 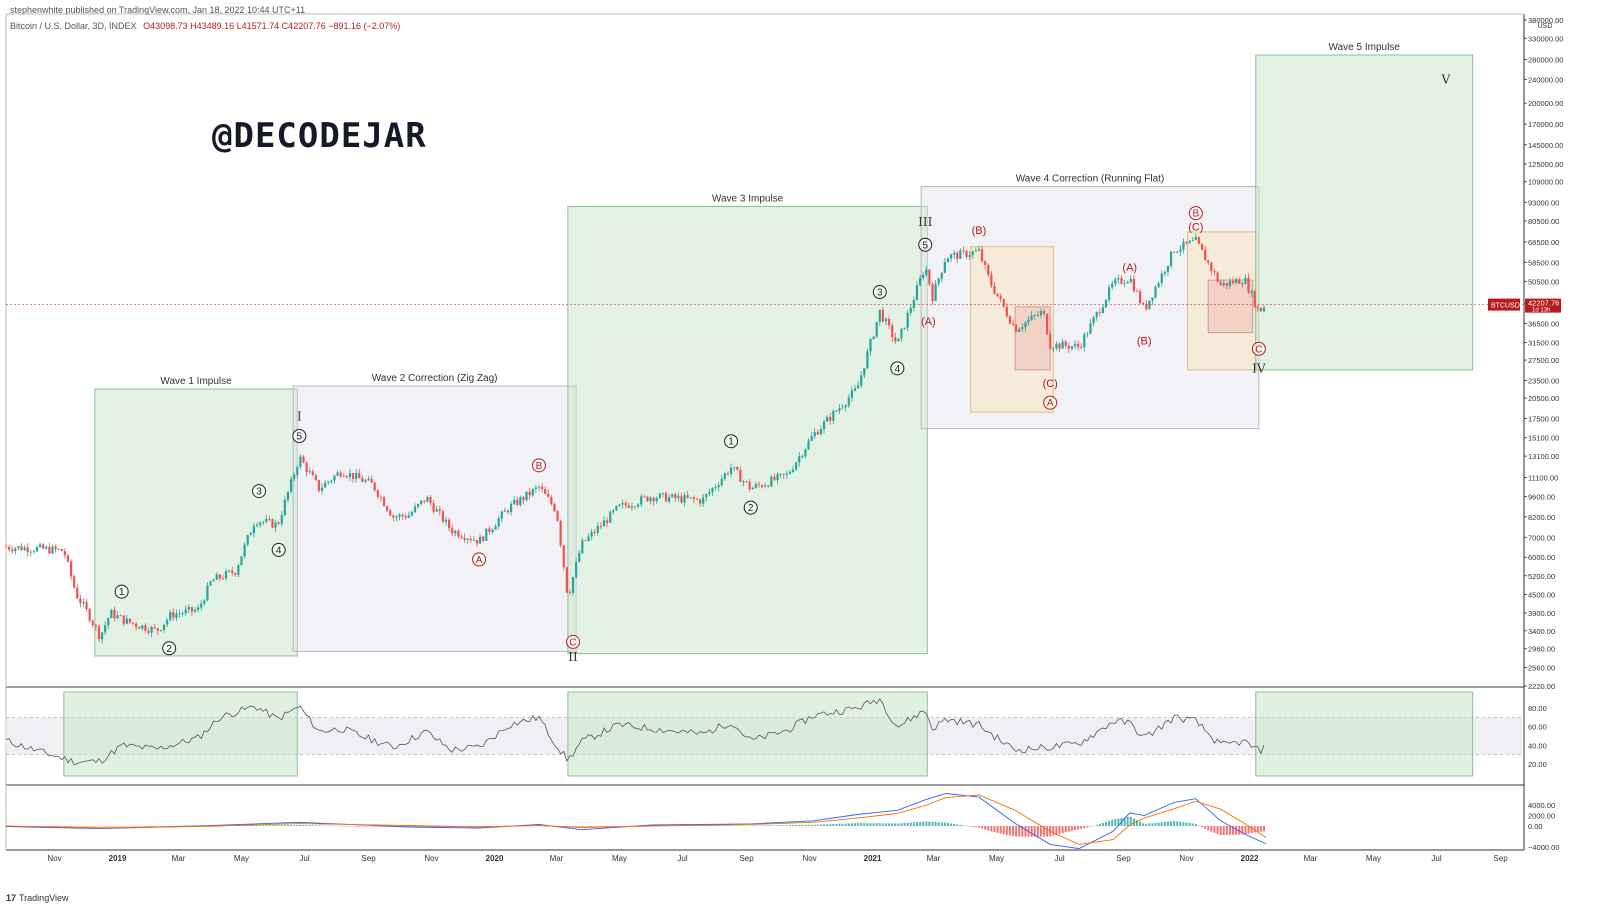 I want to click on time-tick-label-14: Mar, so click(x=934, y=858).